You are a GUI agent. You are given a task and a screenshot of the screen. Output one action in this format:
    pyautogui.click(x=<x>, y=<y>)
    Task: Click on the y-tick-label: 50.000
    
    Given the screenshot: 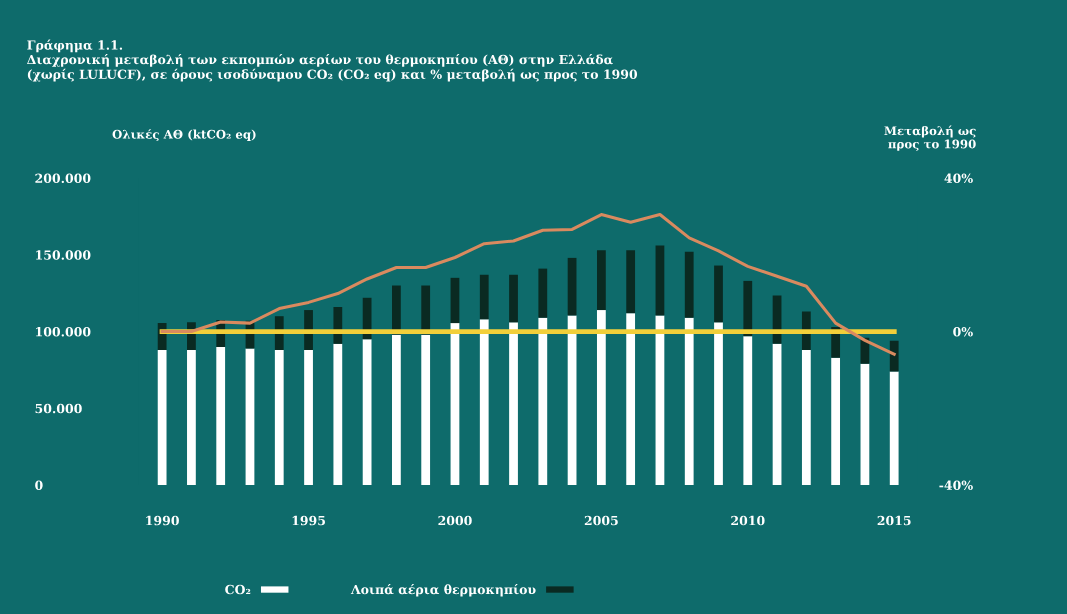 What is the action you would take?
    pyautogui.click(x=58, y=408)
    